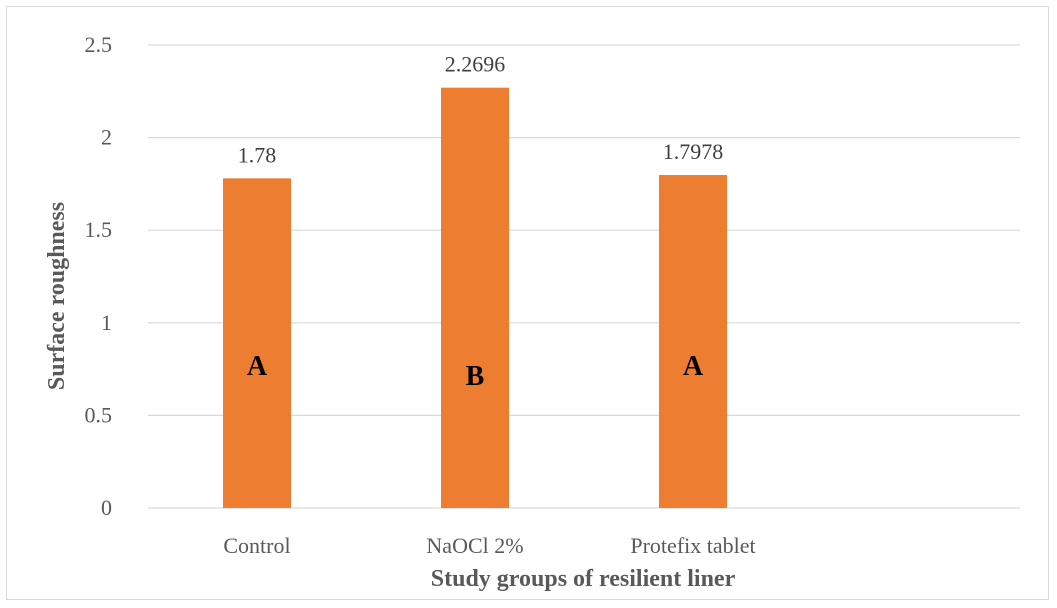 The width and height of the screenshot is (1057, 608). What do you see at coordinates (256, 545) in the screenshot?
I see `x-tick-label: Control` at bounding box center [256, 545].